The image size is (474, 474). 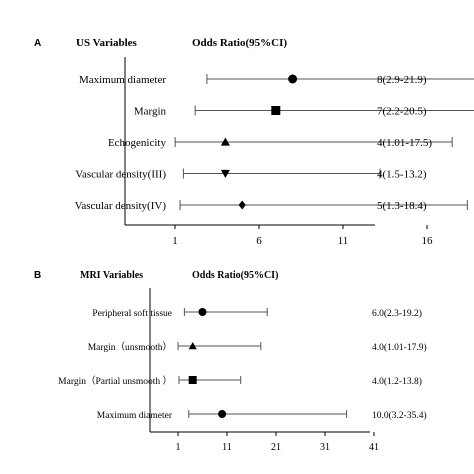 I want to click on panel-b-x-tick-label: 41, so click(x=374, y=447).